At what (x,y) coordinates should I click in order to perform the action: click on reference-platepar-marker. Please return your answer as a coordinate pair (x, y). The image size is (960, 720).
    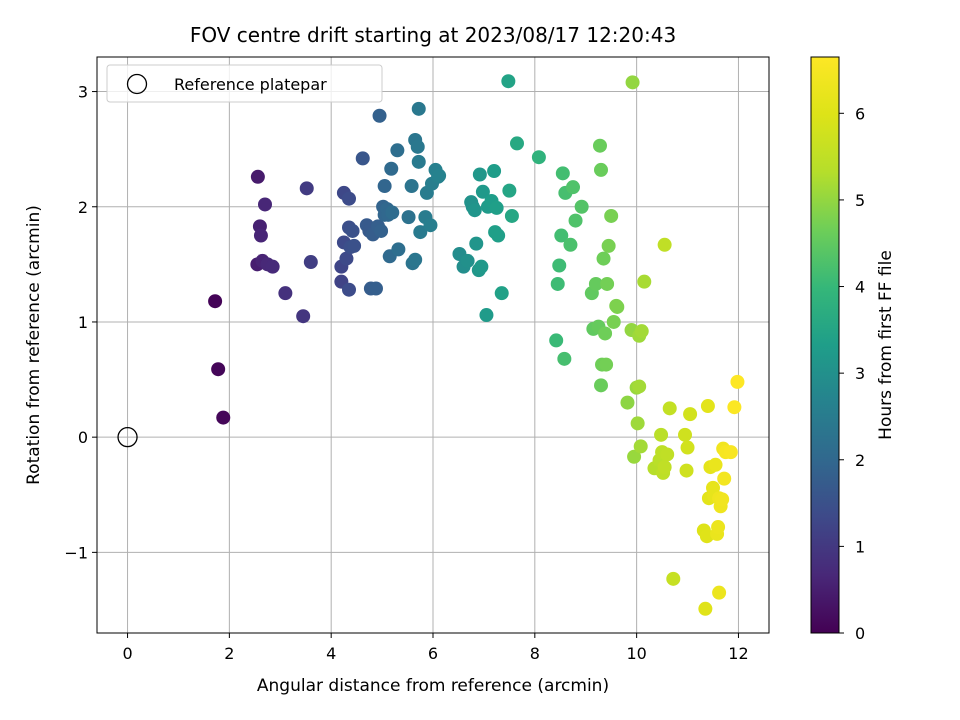
    Looking at the image, I should click on (127, 437).